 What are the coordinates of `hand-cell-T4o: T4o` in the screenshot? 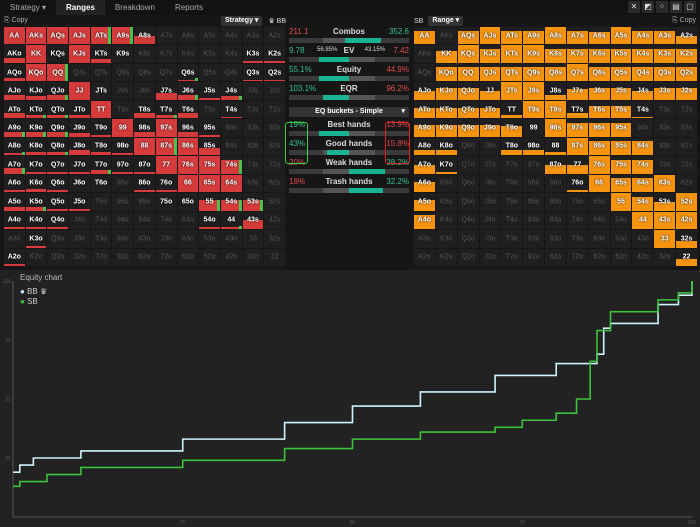 It's located at (512, 220).